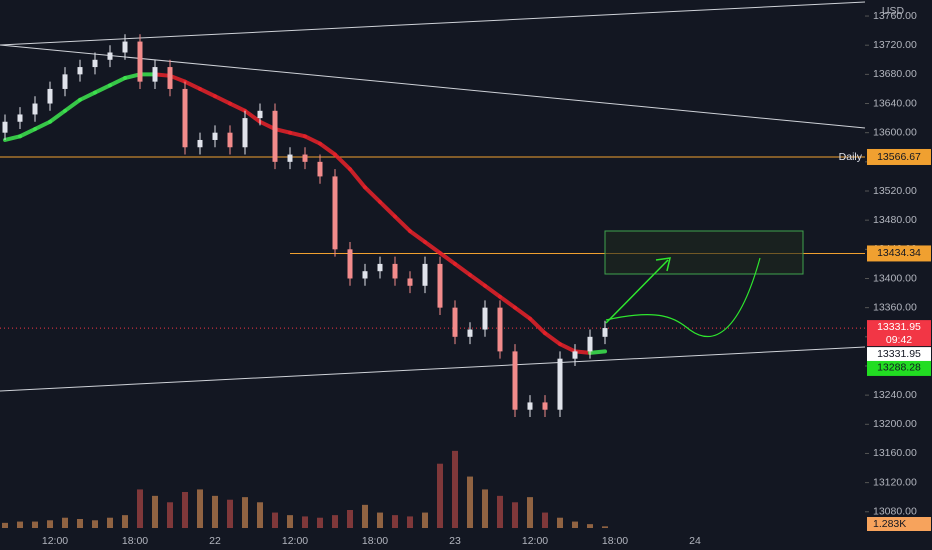  I want to click on y-tick-label: 13240.00, so click(895, 395).